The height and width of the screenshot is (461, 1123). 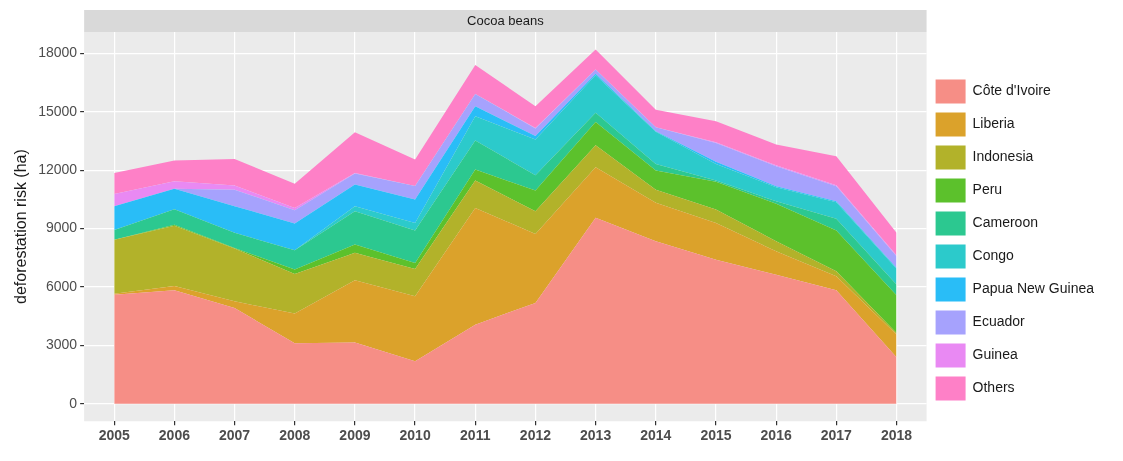 I want to click on legend-label: Guinea, so click(x=995, y=354).